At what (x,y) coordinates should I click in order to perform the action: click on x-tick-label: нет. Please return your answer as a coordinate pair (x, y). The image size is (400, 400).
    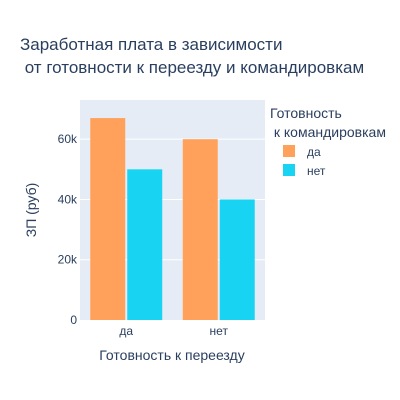
    Looking at the image, I should click on (219, 331).